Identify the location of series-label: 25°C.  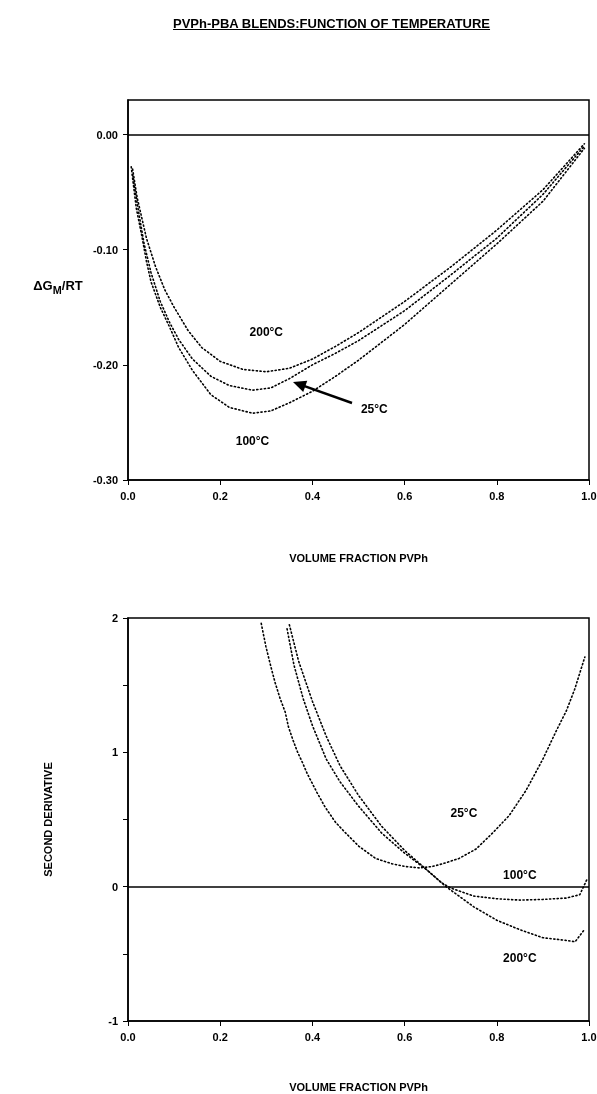
(464, 812).